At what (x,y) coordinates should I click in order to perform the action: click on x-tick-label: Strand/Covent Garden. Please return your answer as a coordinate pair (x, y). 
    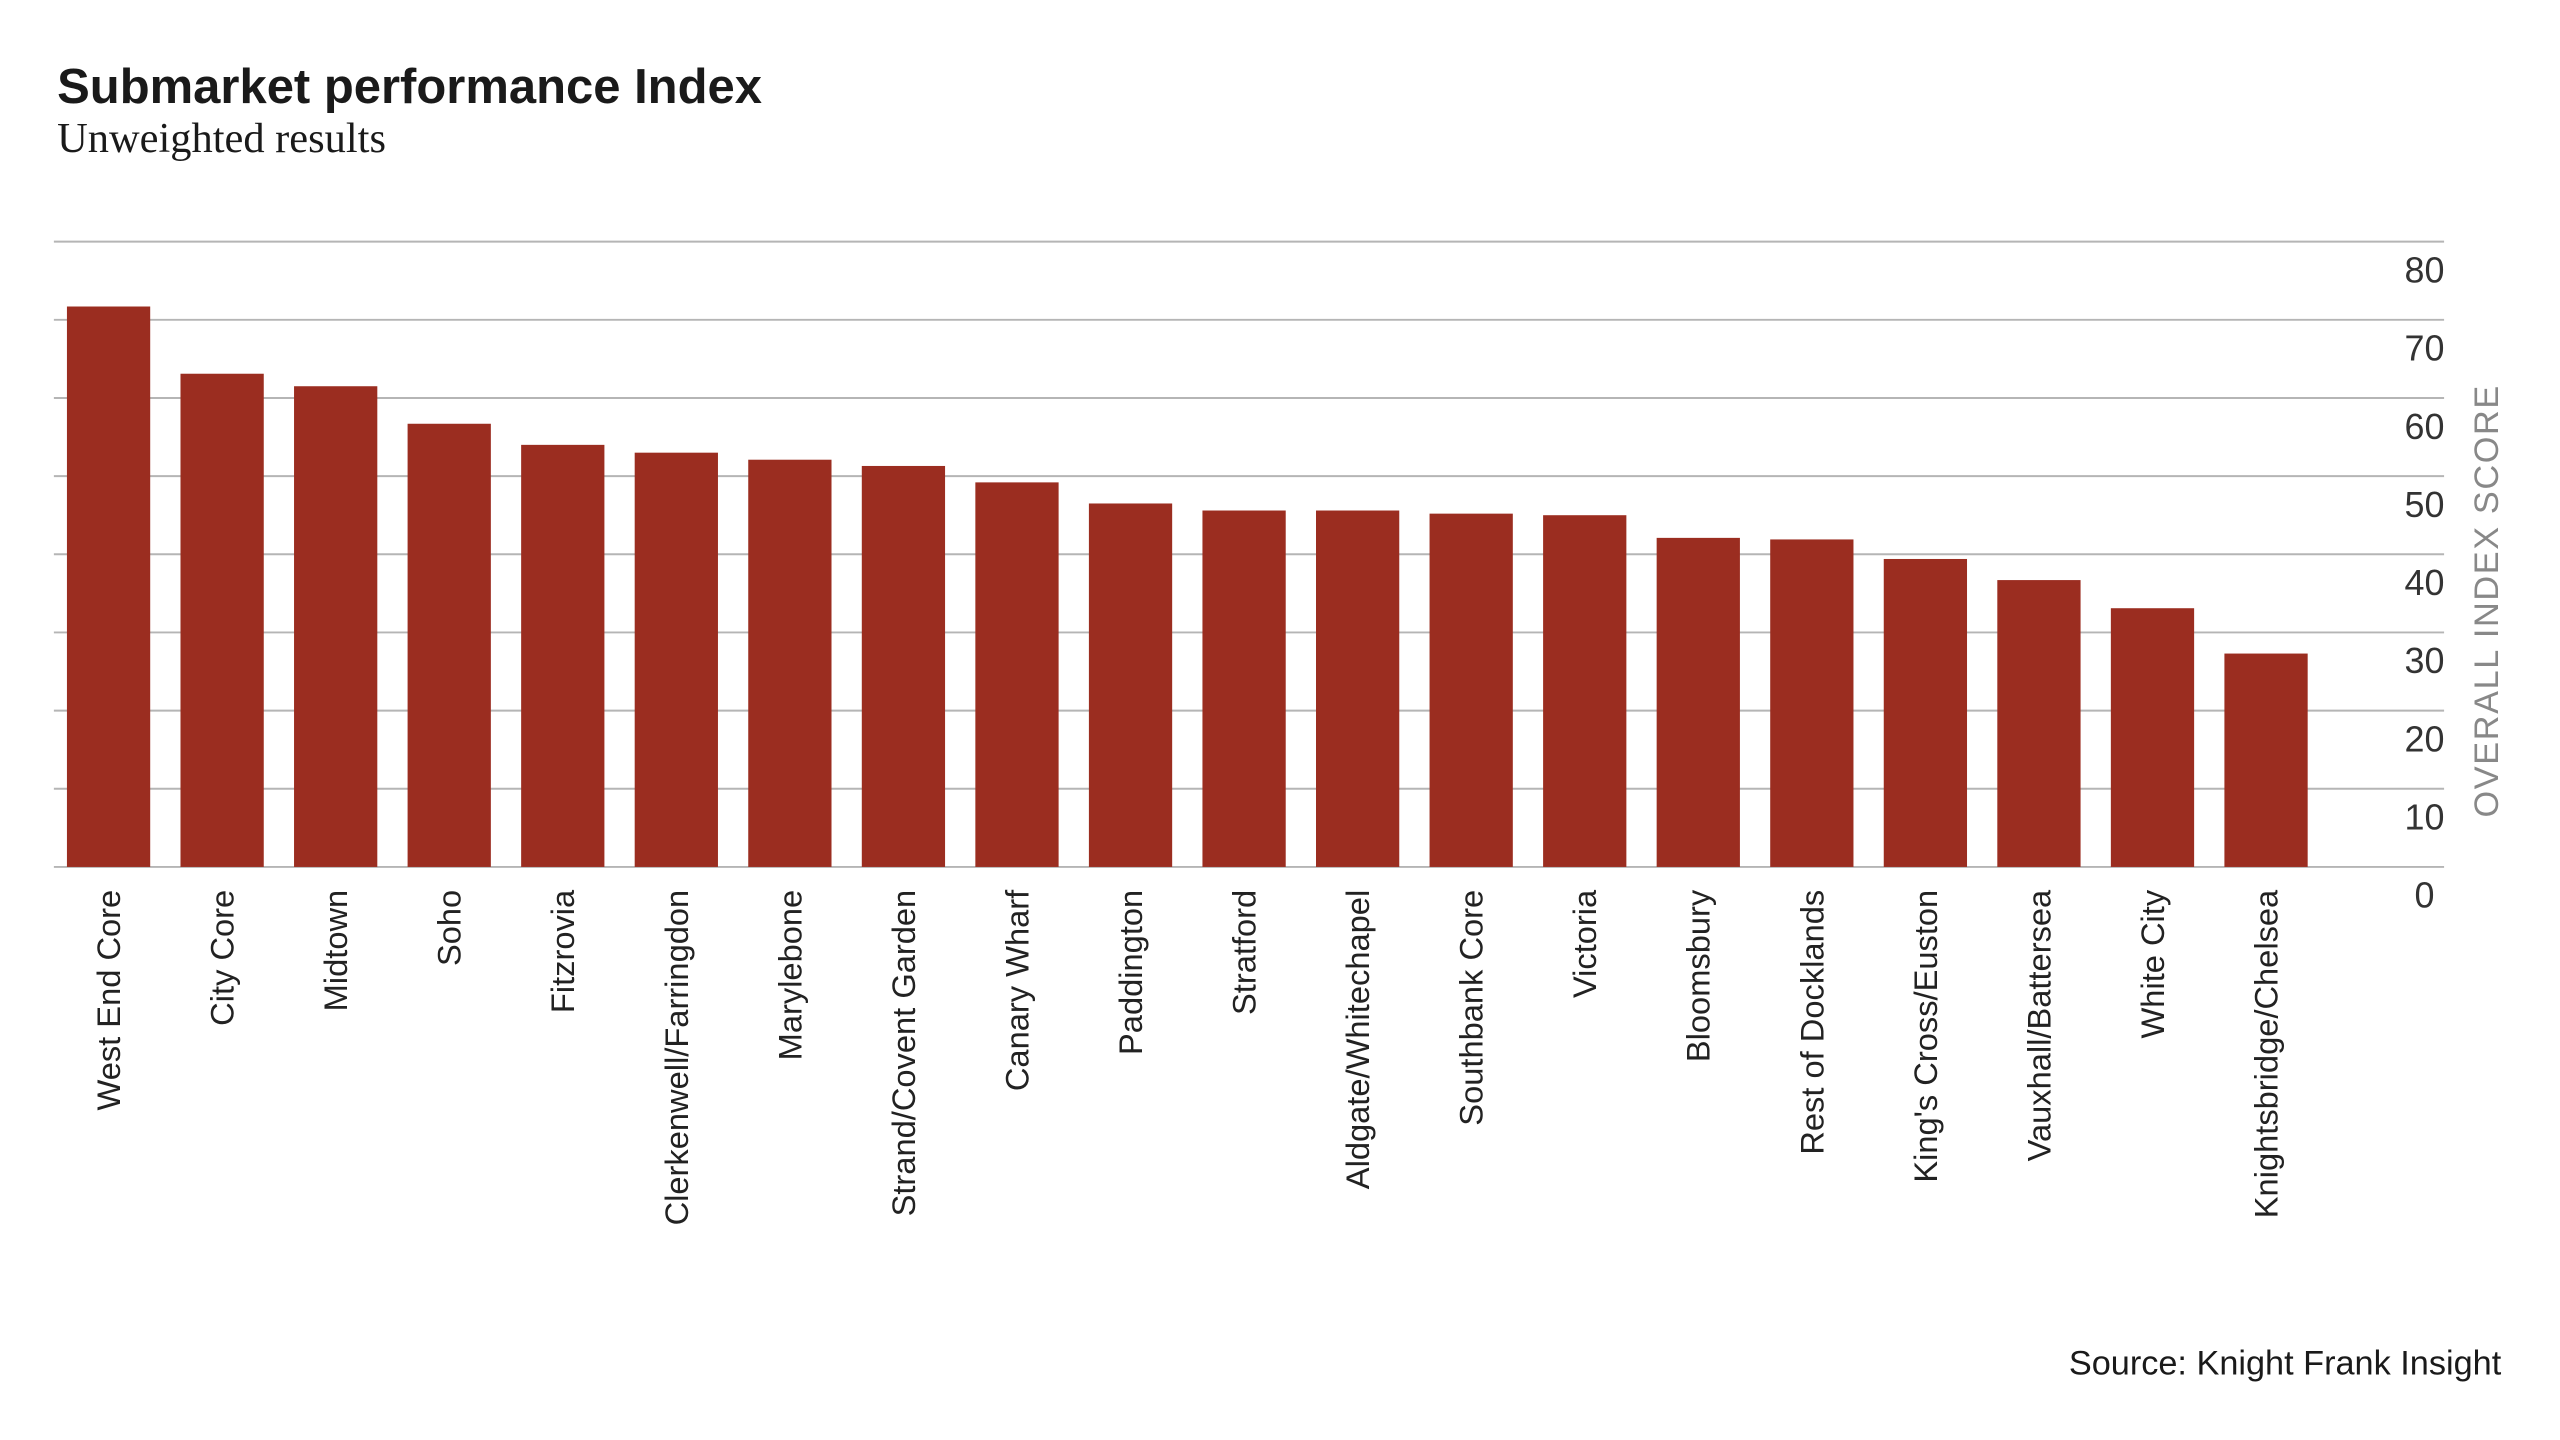
    Looking at the image, I should click on (903, 1053).